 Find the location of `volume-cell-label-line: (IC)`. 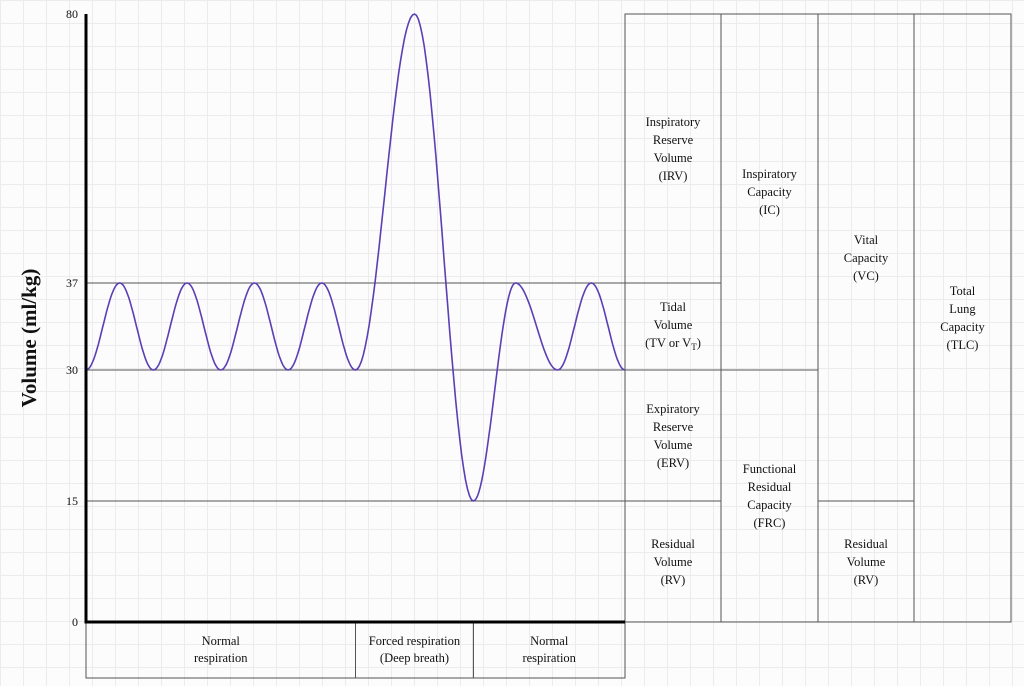

volume-cell-label-line: (IC) is located at coordinates (769, 210).